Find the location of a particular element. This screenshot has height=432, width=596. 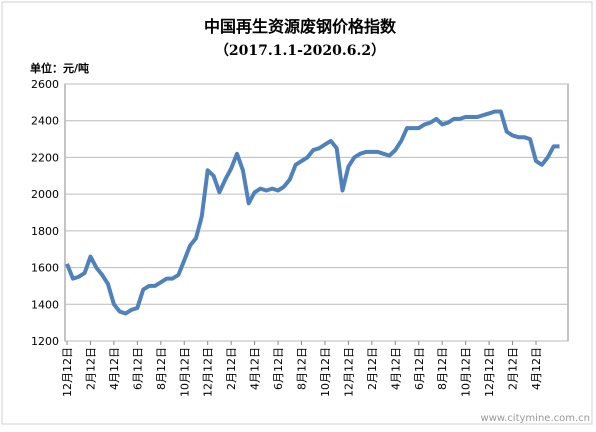

y-tick-label: 1600 is located at coordinates (45, 268).